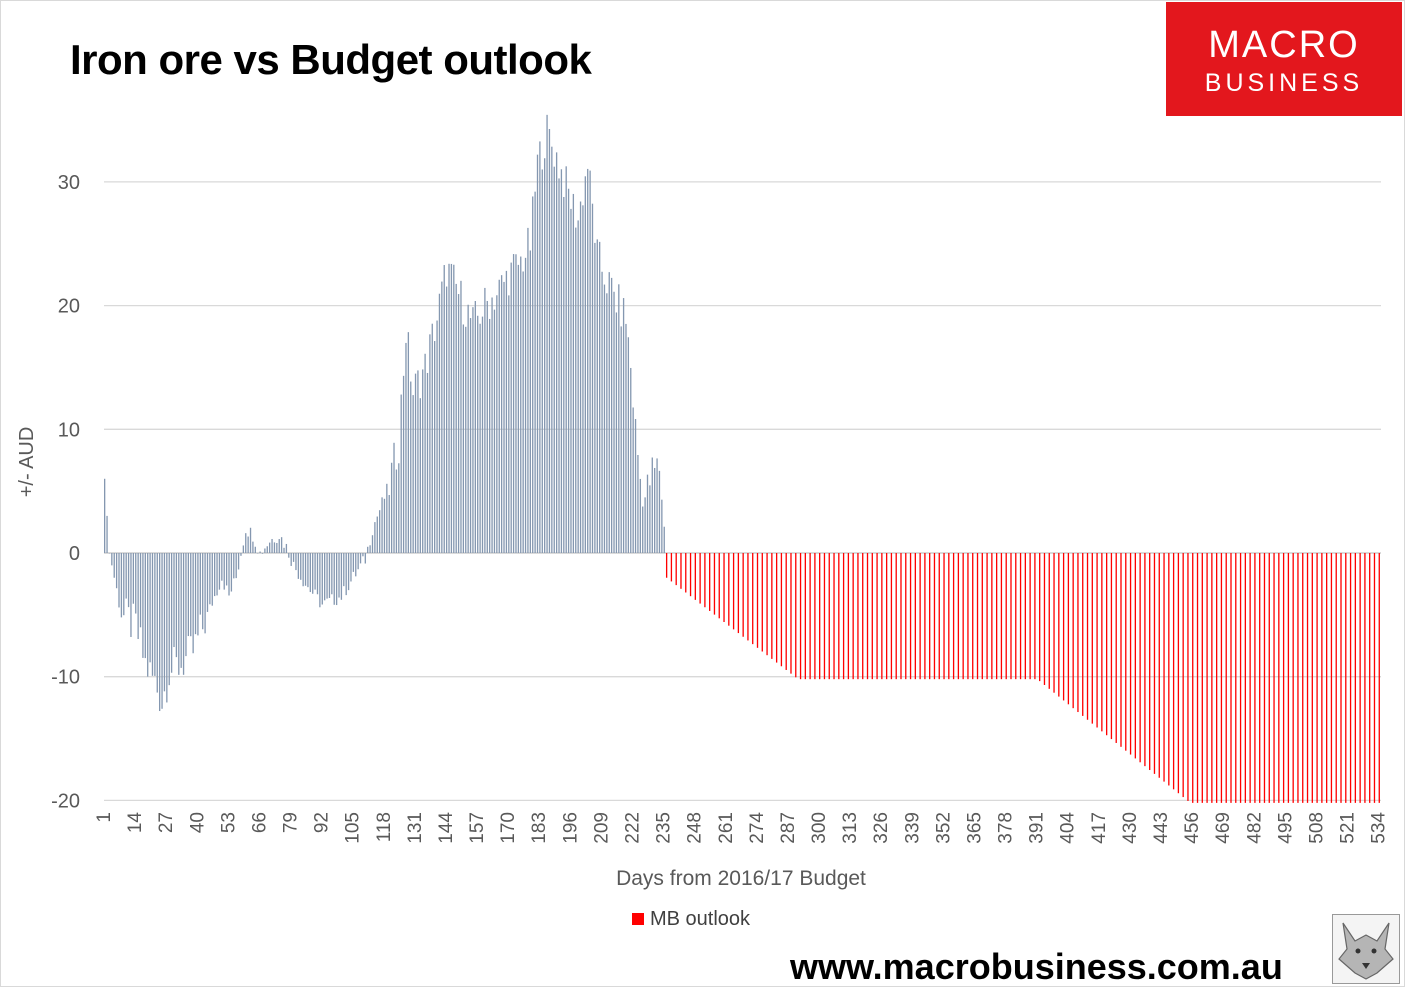 This screenshot has width=1405, height=988. Describe the element at coordinates (1036, 966) in the screenshot. I see `website-url: www.macrobusiness.com.au` at that location.